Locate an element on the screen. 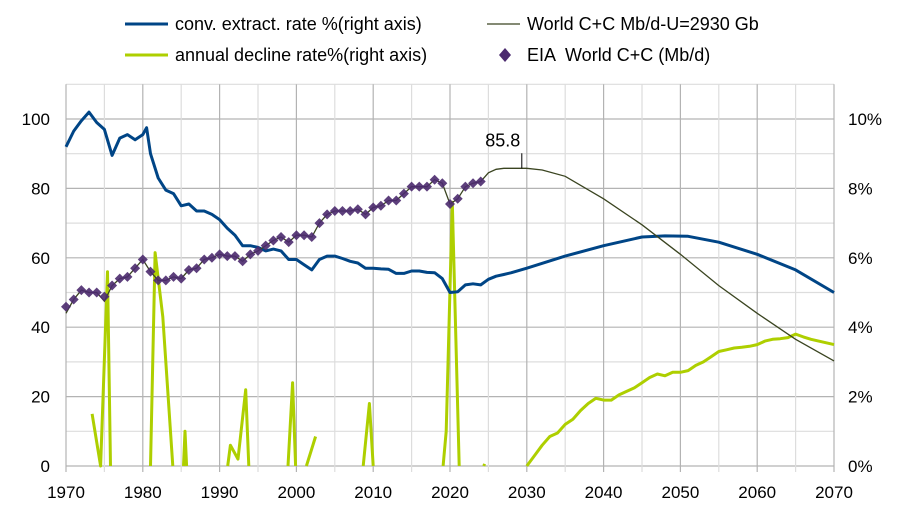  y2-tick-label: 4% is located at coordinates (860, 327).